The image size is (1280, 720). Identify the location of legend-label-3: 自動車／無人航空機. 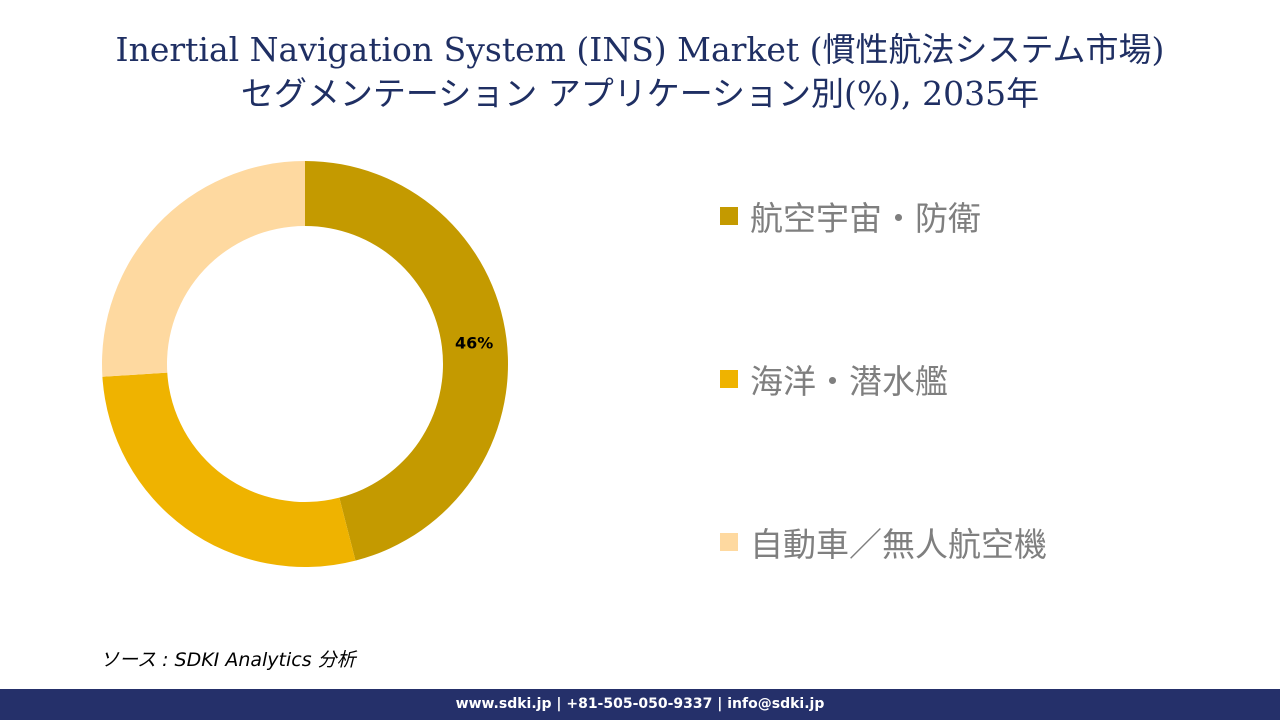
(898, 544).